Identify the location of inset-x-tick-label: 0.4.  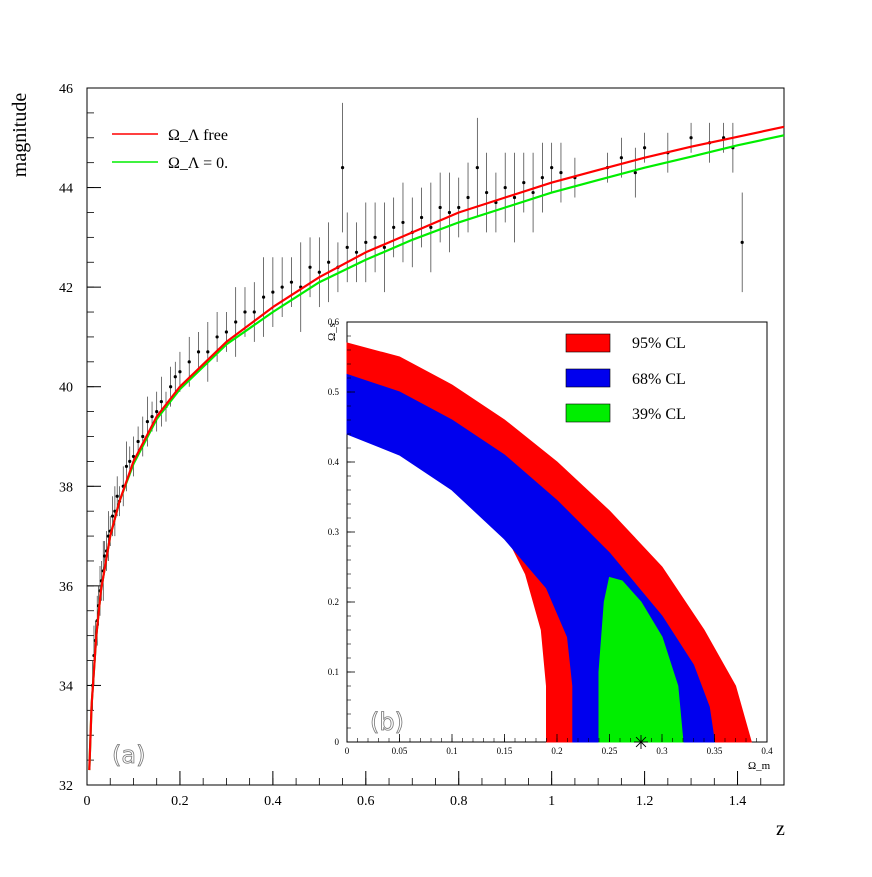
(767, 751).